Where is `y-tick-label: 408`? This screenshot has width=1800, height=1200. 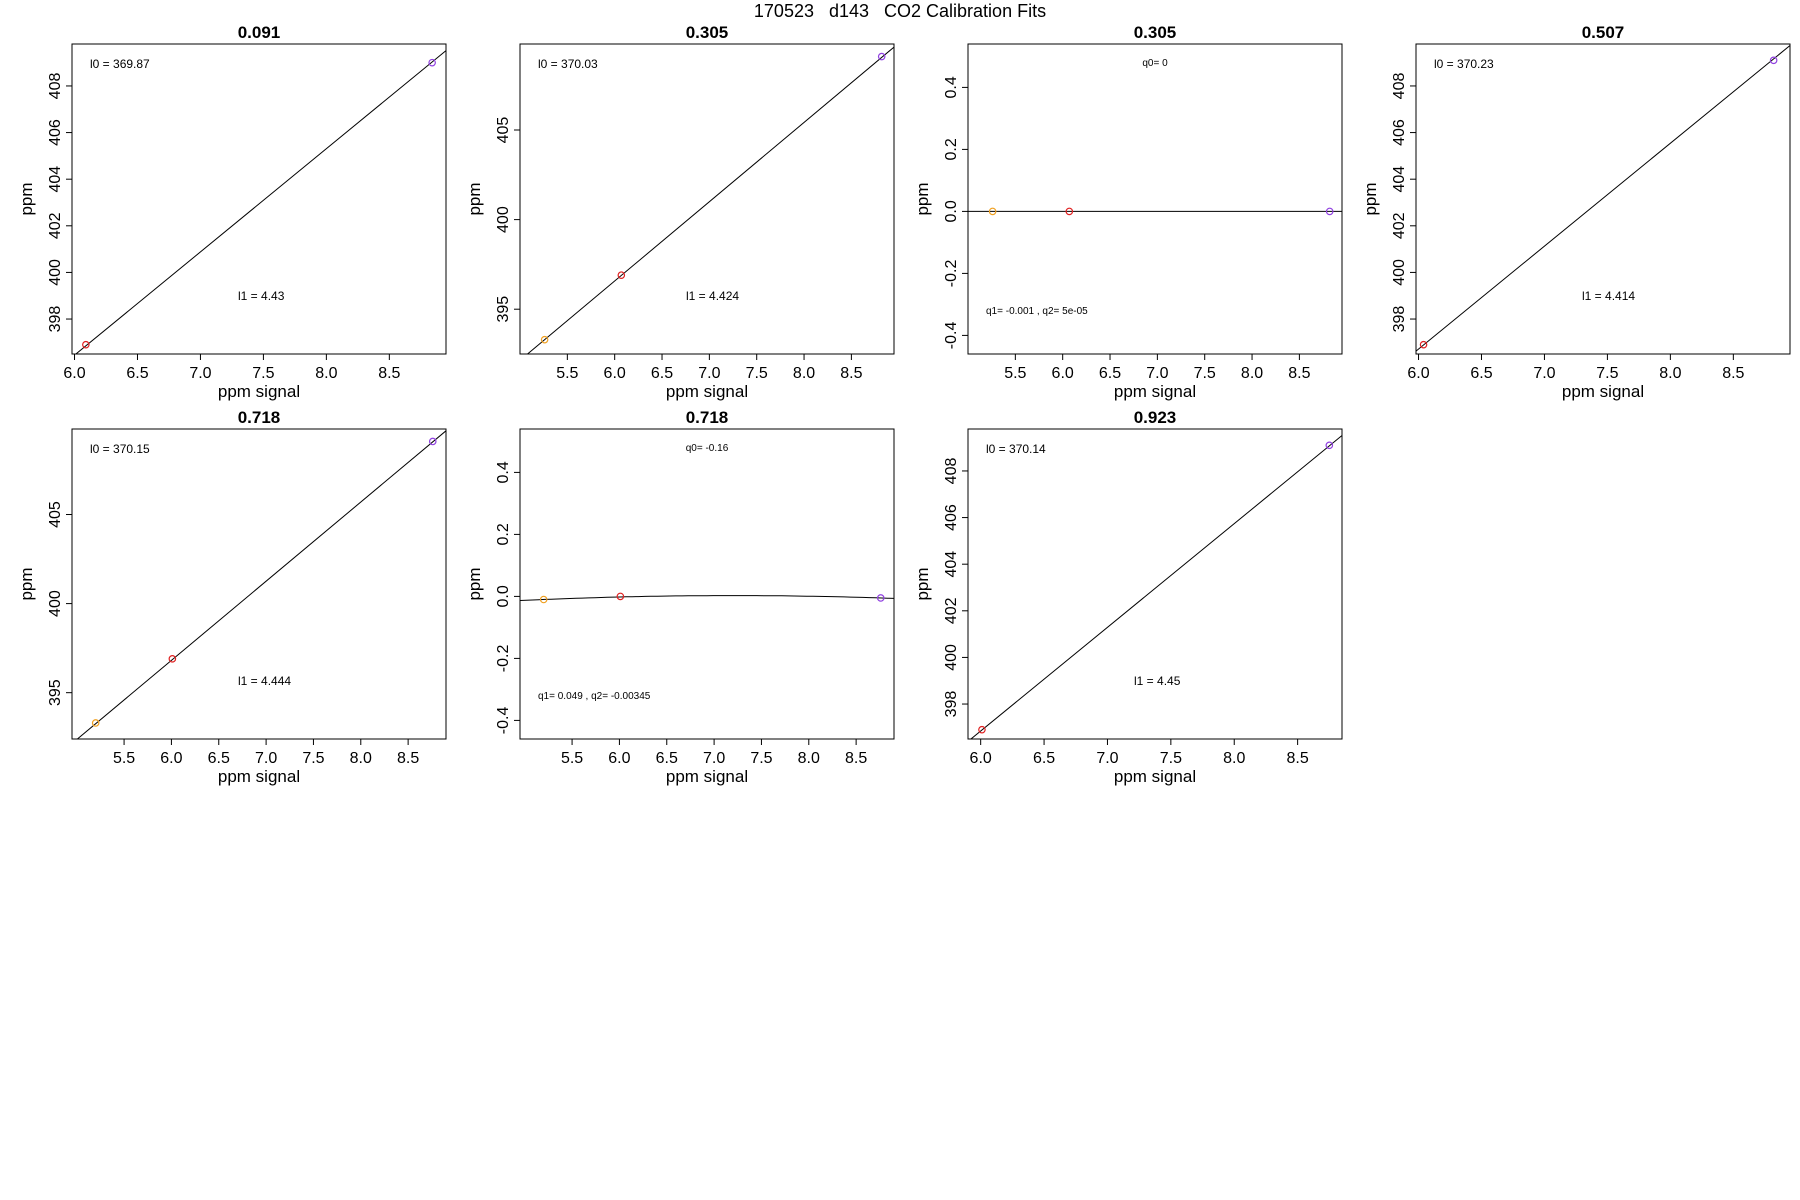 y-tick-label: 408 is located at coordinates (55, 86).